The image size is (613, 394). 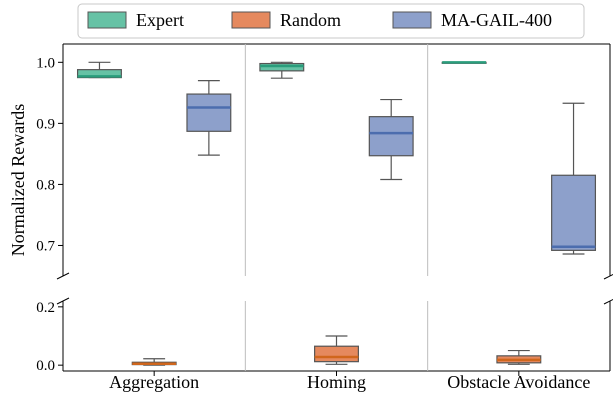 I want to click on x-tick-label: Aggregation, so click(x=154, y=382).